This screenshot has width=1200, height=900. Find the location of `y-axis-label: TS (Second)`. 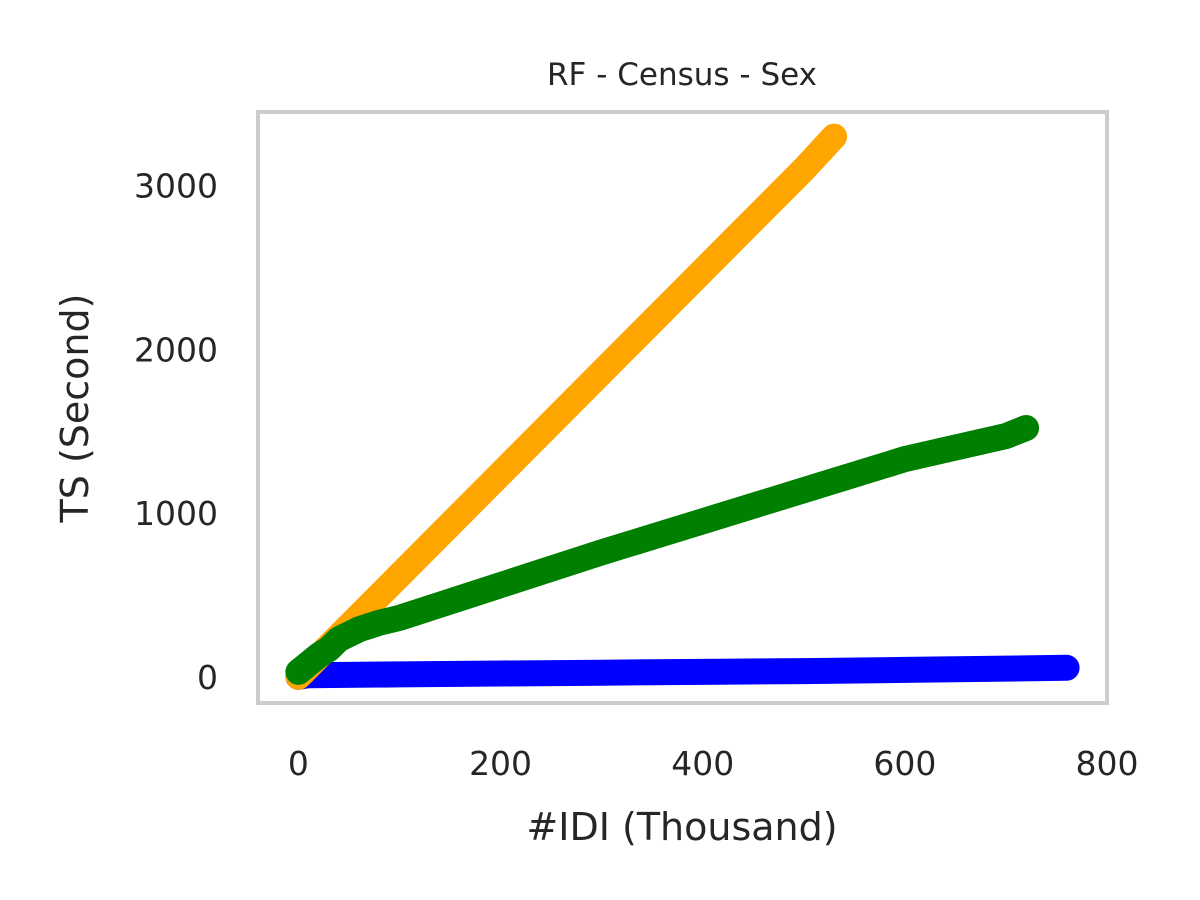

y-axis-label: TS (Second) is located at coordinates (75, 409).